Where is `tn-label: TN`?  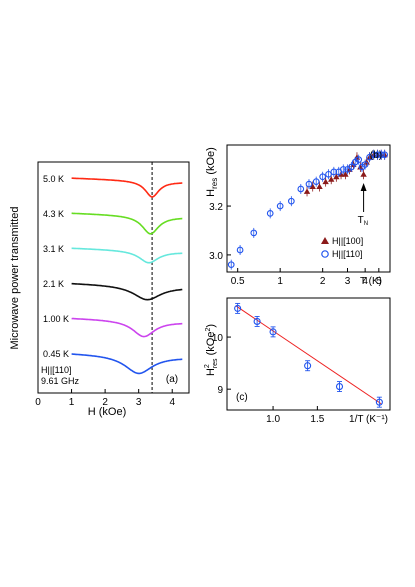
tn-label: TN is located at coordinates (363, 221).